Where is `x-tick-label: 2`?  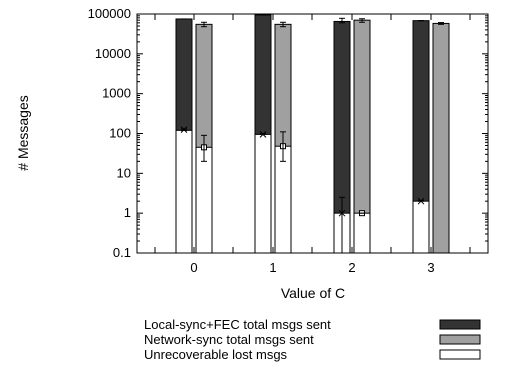
x-tick-label: 2 is located at coordinates (351, 267).